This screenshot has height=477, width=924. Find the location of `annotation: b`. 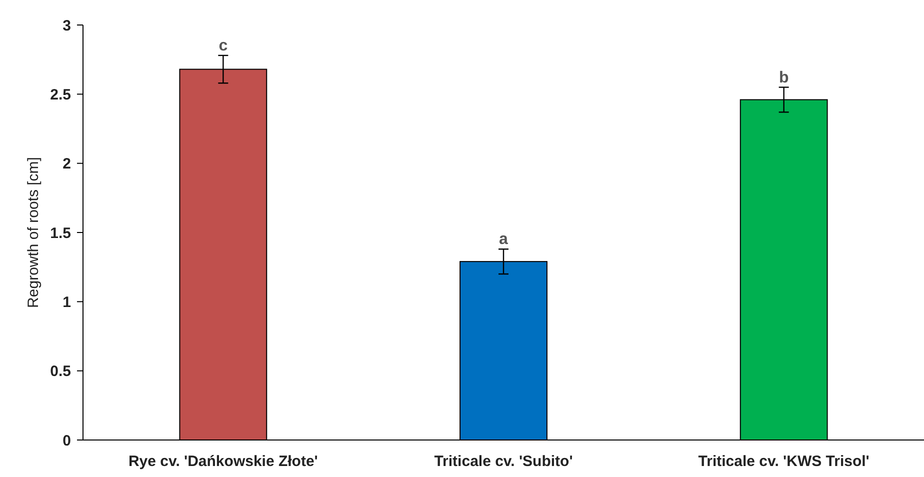

annotation: b is located at coordinates (783, 77).